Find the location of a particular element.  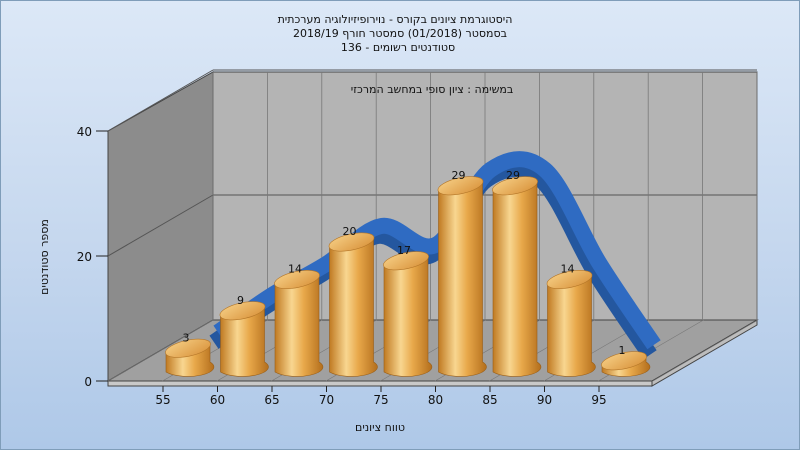

x-tick-label: 85 is located at coordinates (489, 400).